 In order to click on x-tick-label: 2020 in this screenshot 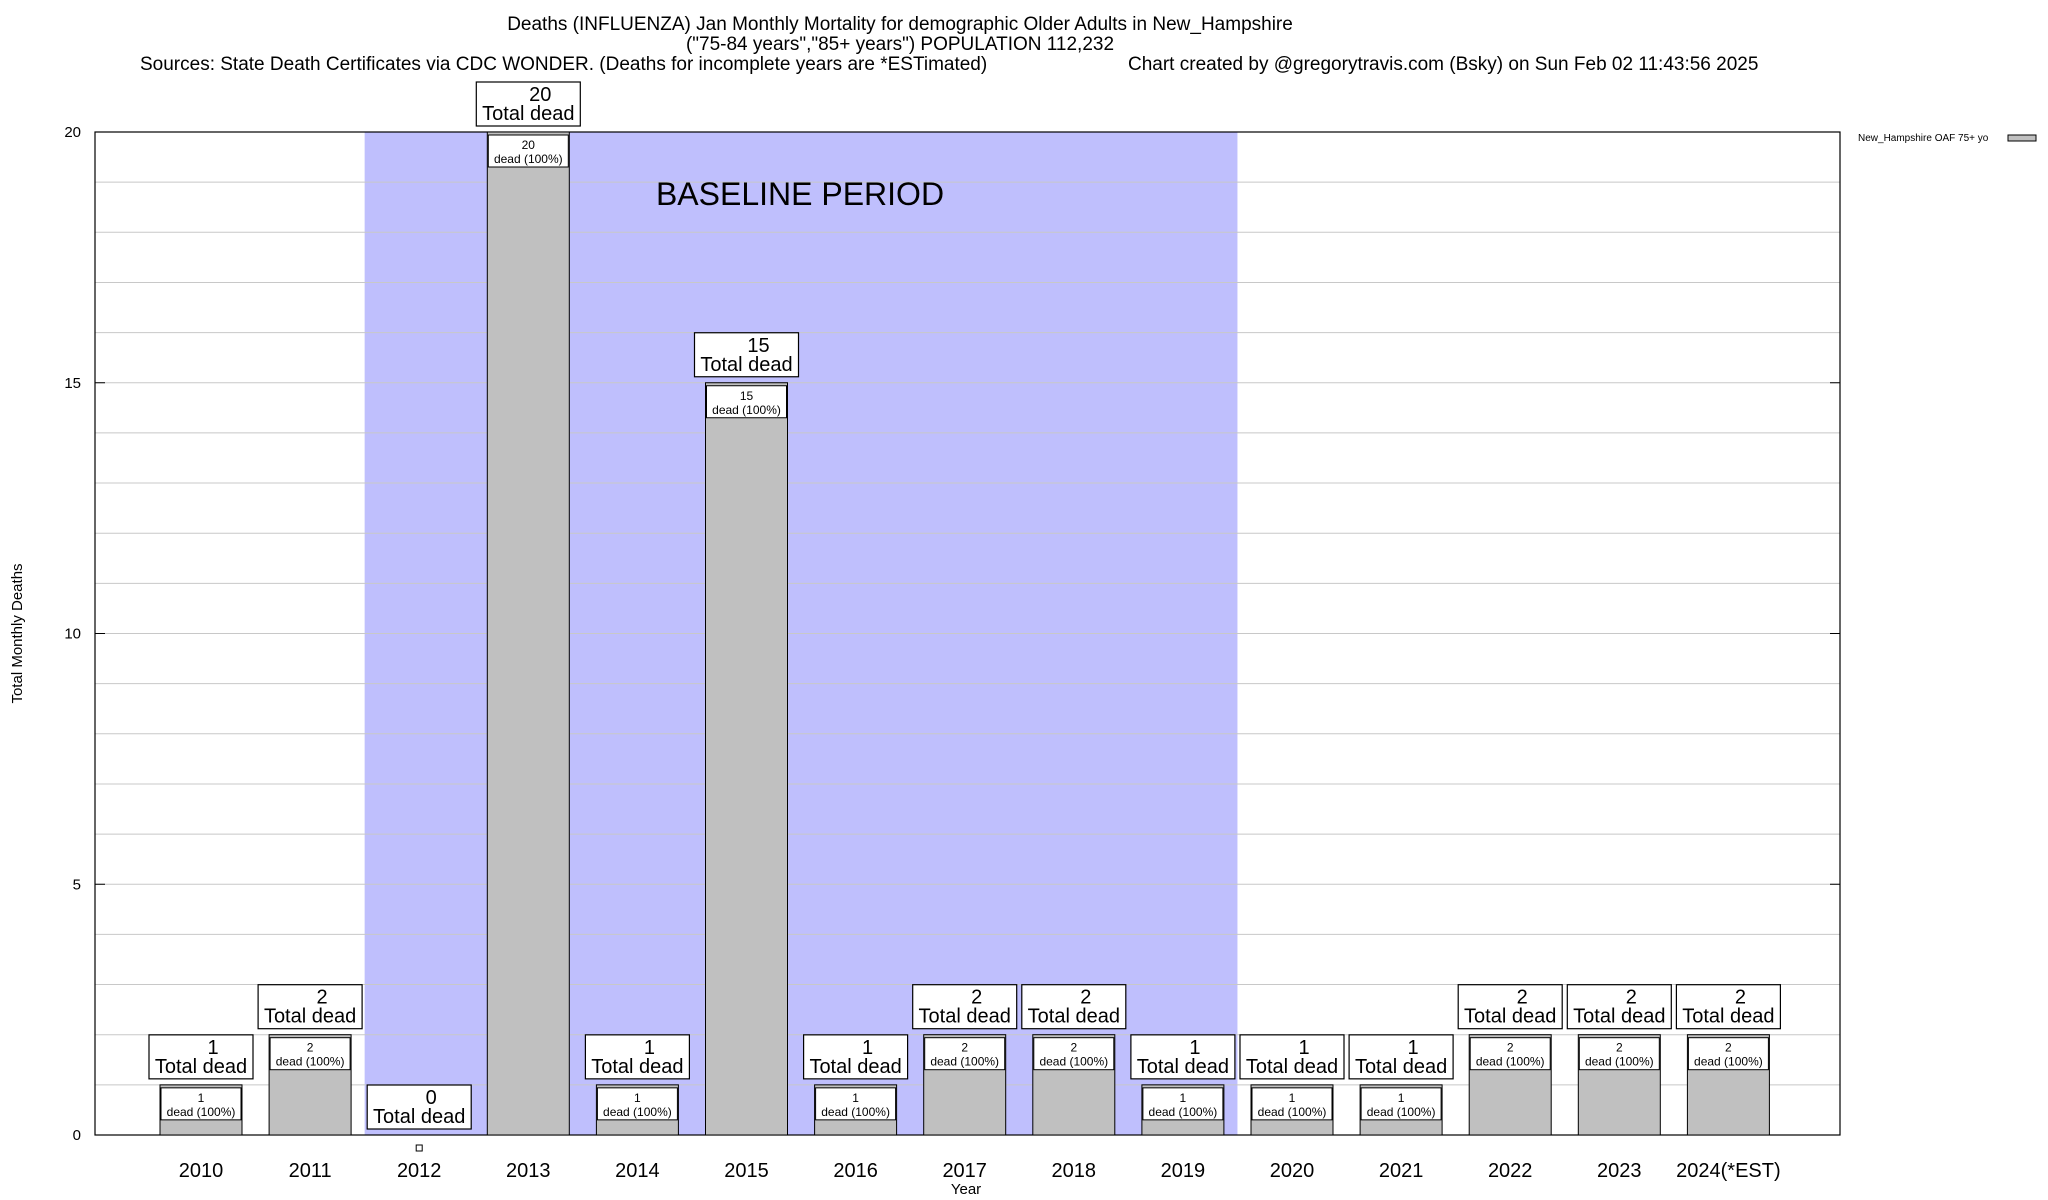, I will do `click(1292, 1171)`.